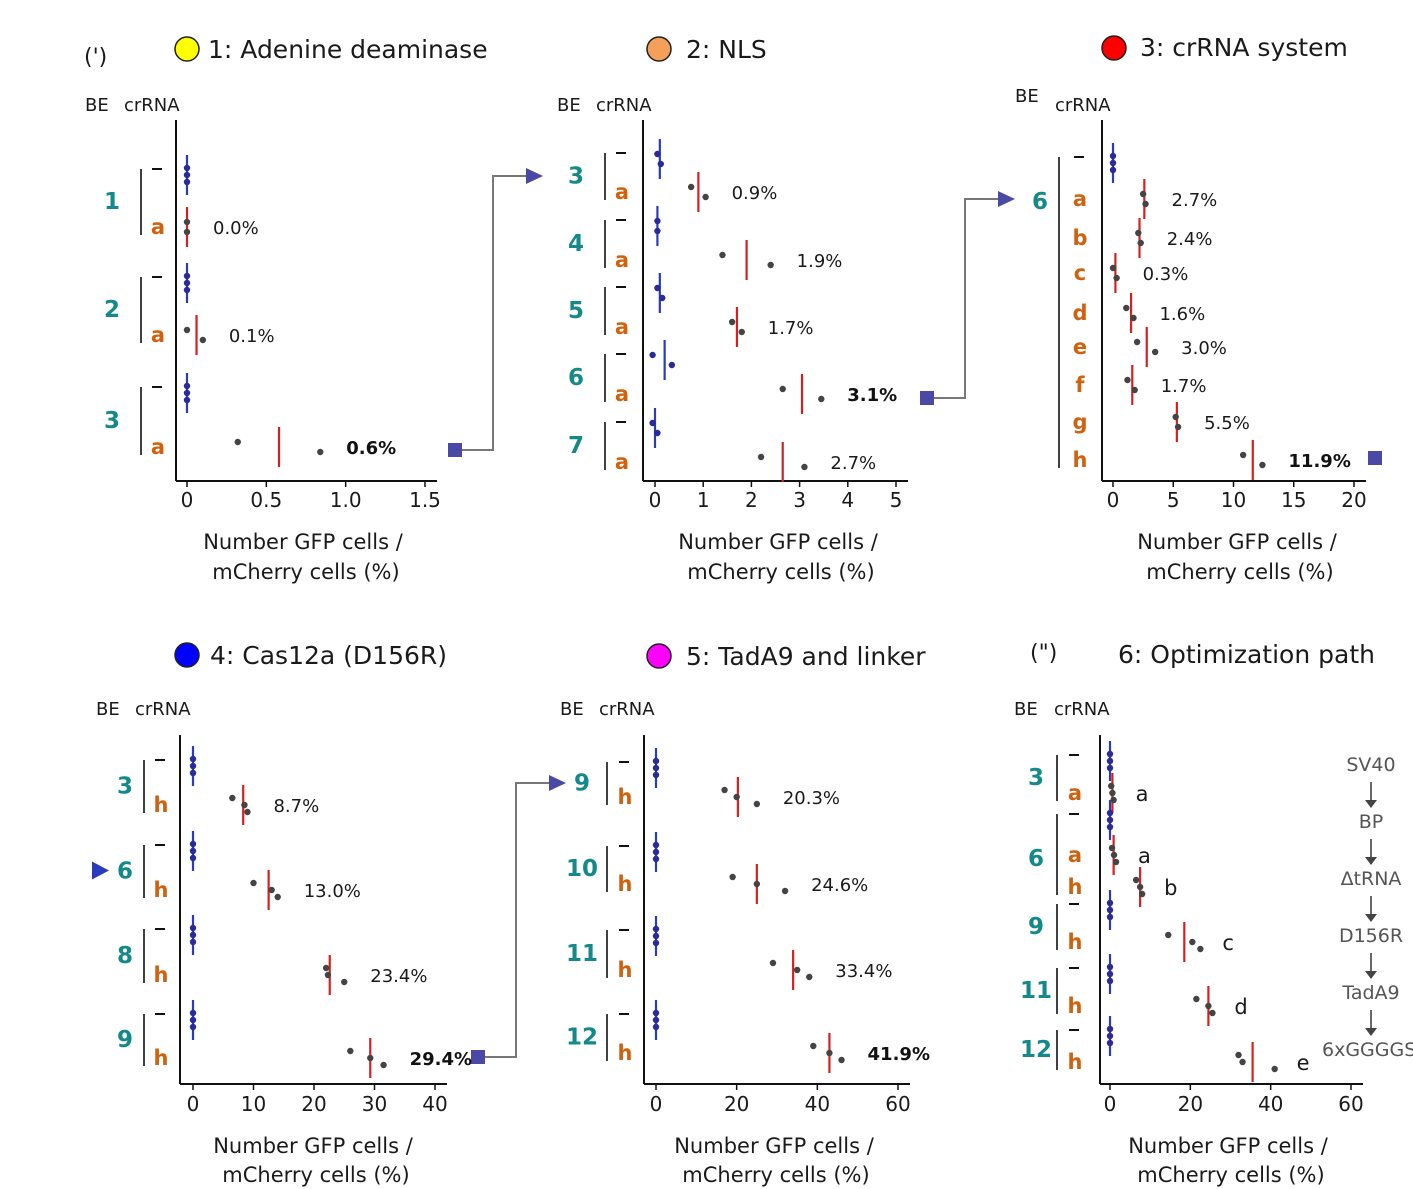 Image resolution: width=1413 pixels, height=1189 pixels. Describe the element at coordinates (572, 709) in the screenshot. I see `header-be-p5: BE` at that location.